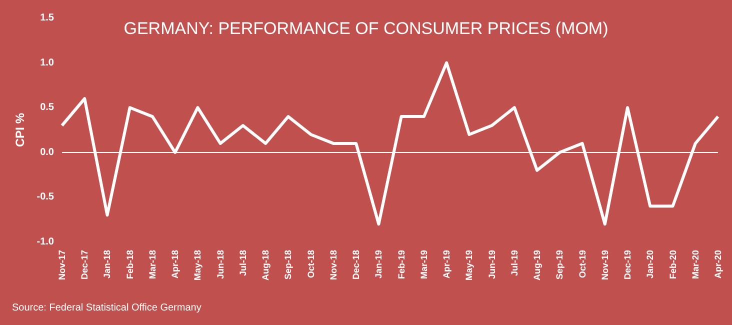  What do you see at coordinates (47, 62) in the screenshot?
I see `y-tick-label: 1.0` at bounding box center [47, 62].